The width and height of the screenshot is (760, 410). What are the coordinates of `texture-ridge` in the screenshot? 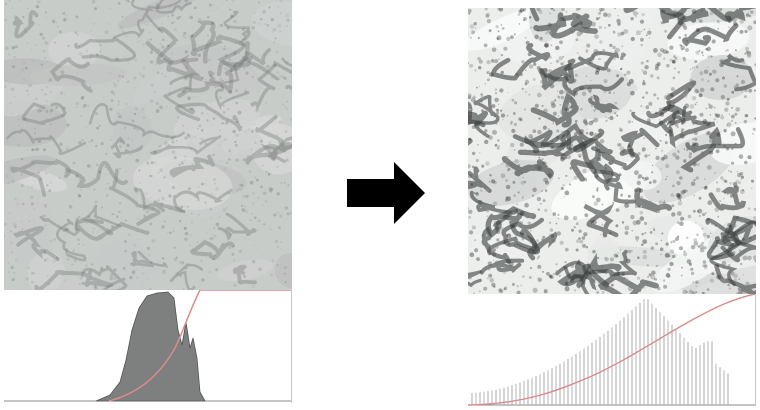 It's located at (576, 275).